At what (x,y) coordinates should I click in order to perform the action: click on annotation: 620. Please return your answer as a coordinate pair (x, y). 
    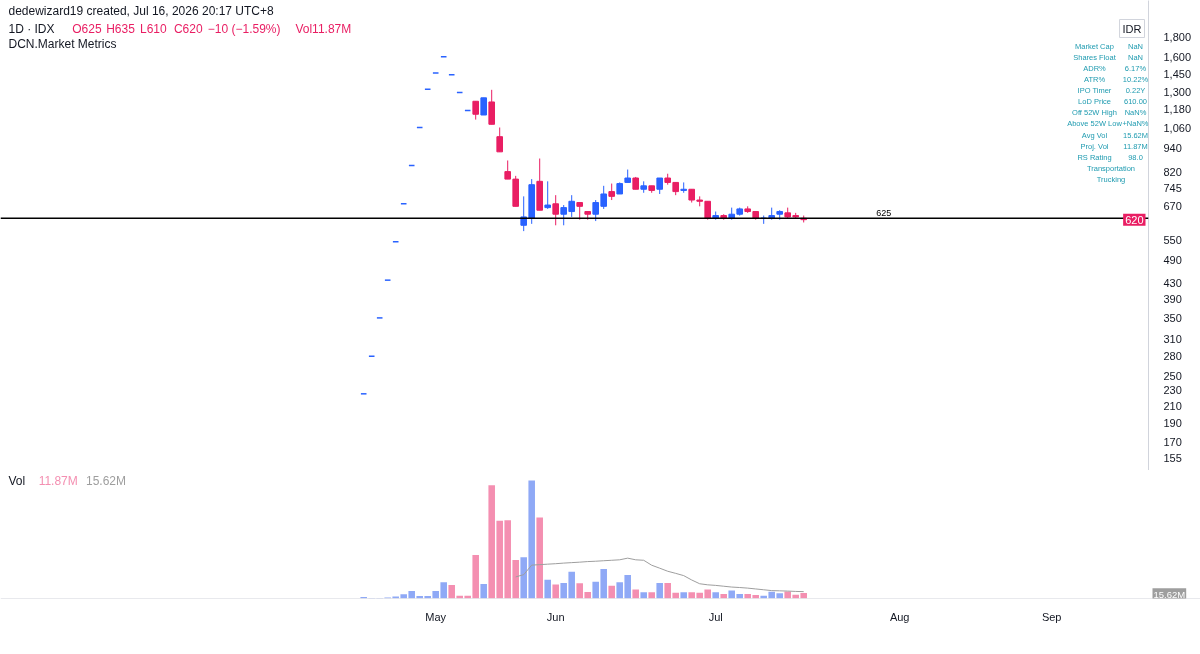
    Looking at the image, I should click on (1134, 219).